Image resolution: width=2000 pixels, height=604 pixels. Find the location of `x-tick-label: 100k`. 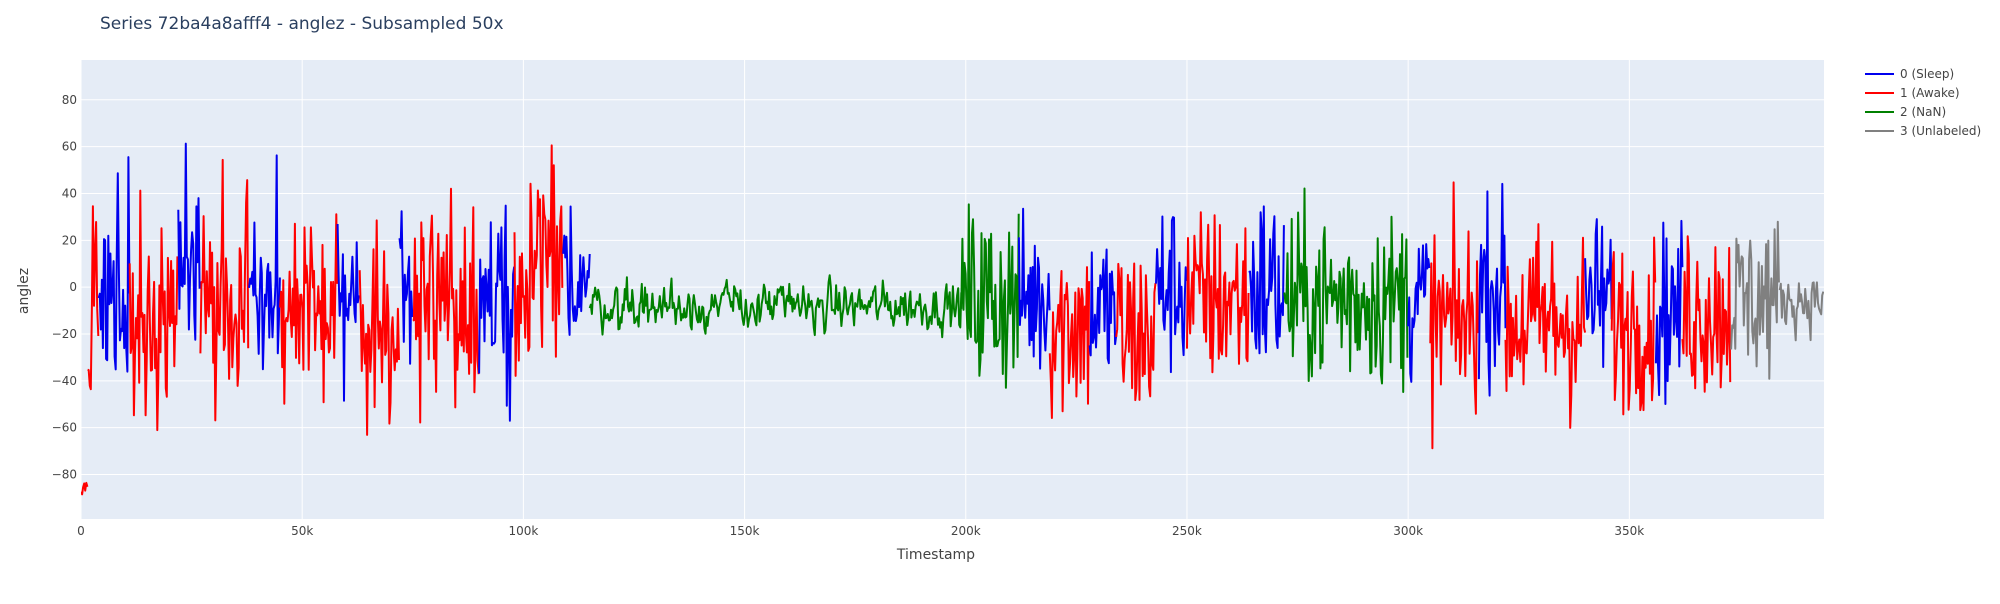

x-tick-label: 100k is located at coordinates (523, 531).